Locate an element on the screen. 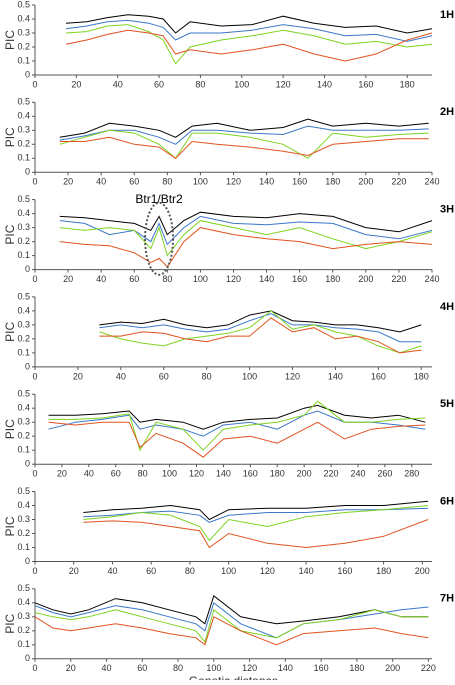 Image resolution: width=455 pixels, height=685 pixels. panel-label: 3H is located at coordinates (447, 210).